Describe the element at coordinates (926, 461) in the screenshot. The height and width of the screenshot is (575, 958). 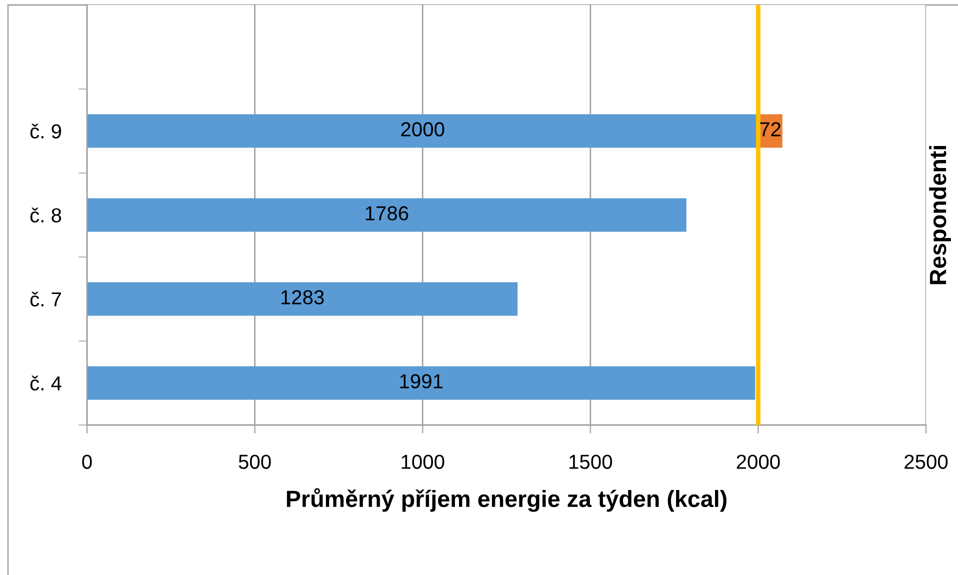
I see `x-tick-label: 2500` at that location.